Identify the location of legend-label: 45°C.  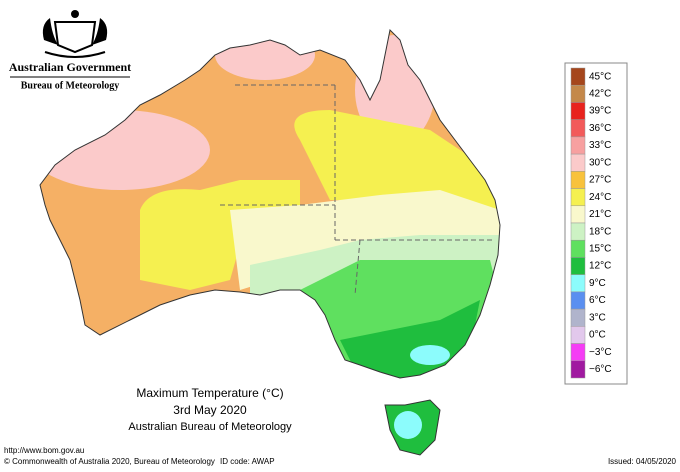
(600, 76).